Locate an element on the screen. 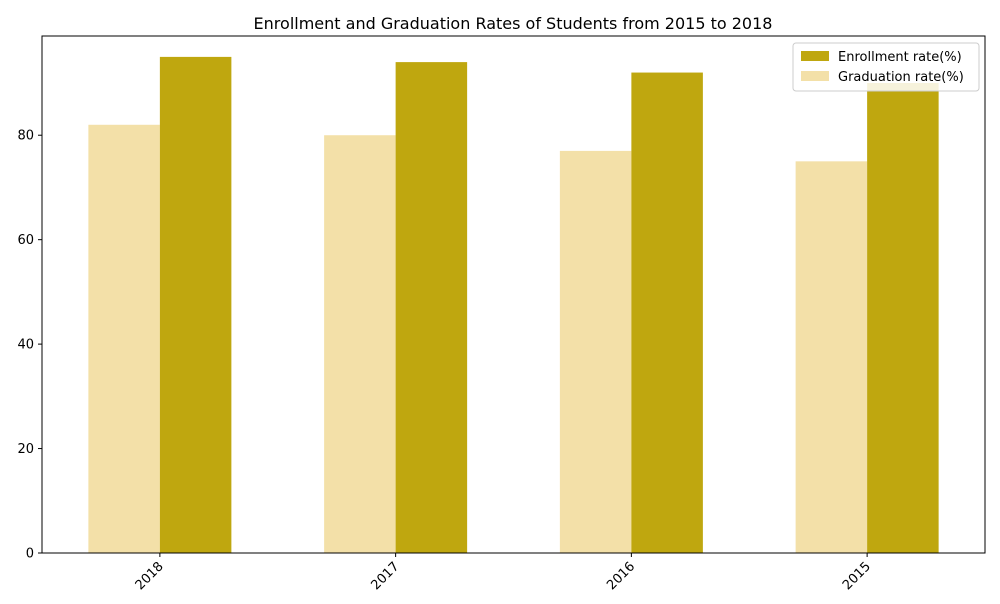 This screenshot has height=604, width=1000. bar-graduation-2018 is located at coordinates (124, 339).